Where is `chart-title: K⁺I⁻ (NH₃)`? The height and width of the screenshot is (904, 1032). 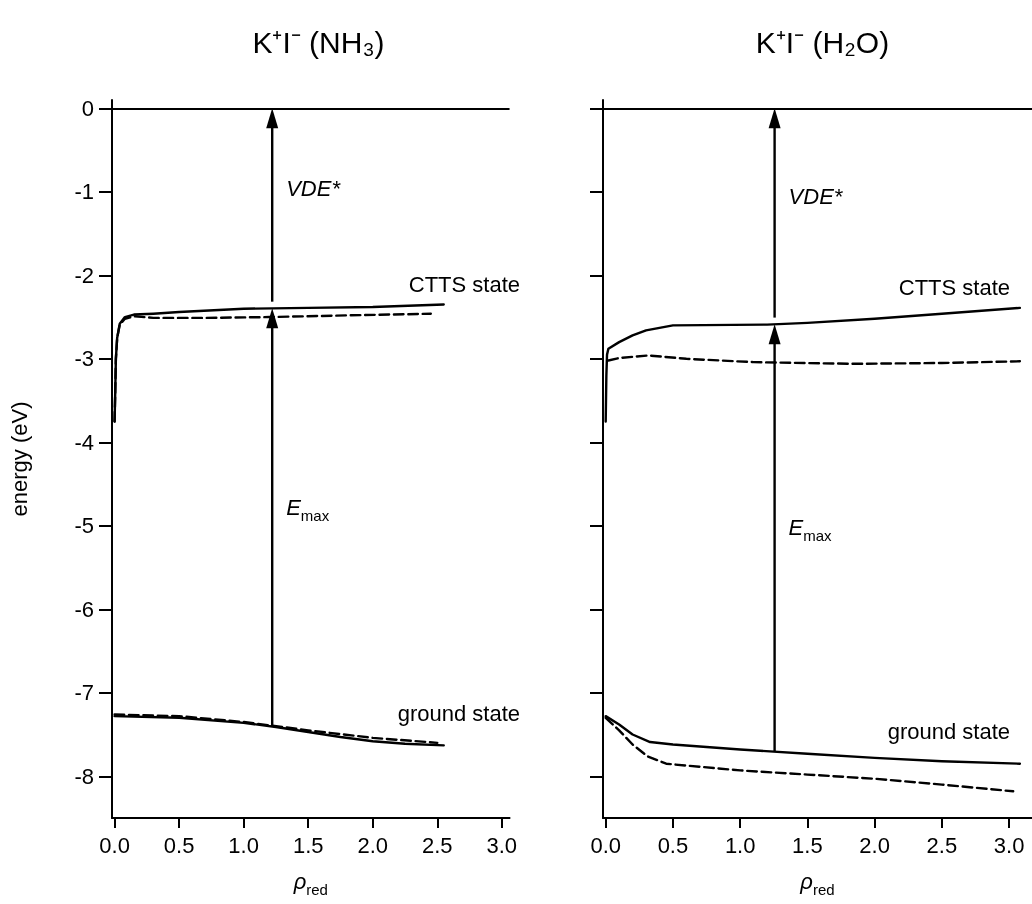
chart-title: K⁺I⁻ (NH₃) is located at coordinates (318, 42).